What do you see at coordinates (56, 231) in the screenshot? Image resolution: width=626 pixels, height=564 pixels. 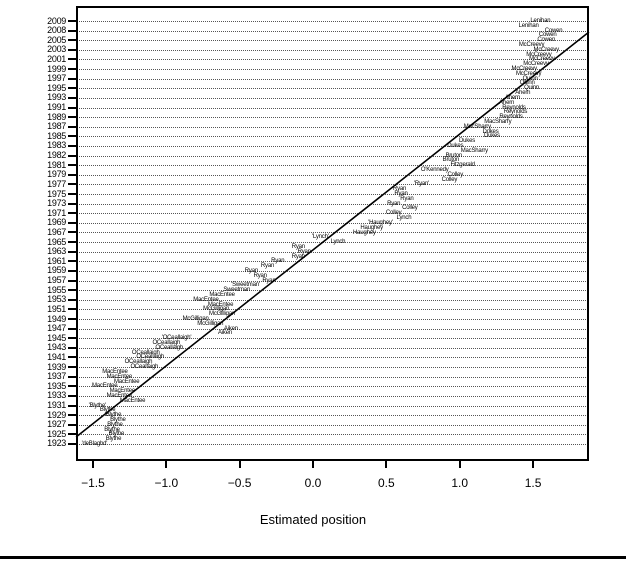 I see `y-axis-year-label: 1967` at bounding box center [56, 231].